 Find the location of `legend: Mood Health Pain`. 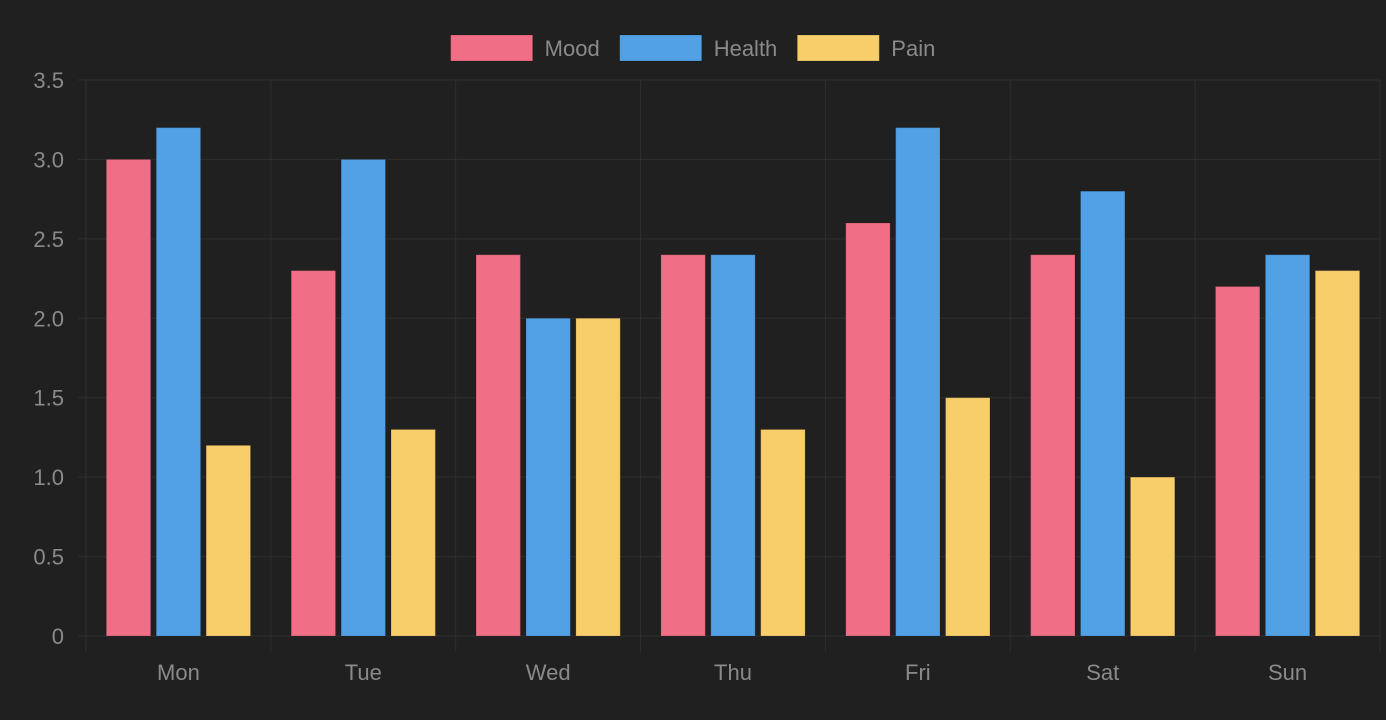

legend: Mood Health Pain is located at coordinates (693, 48).